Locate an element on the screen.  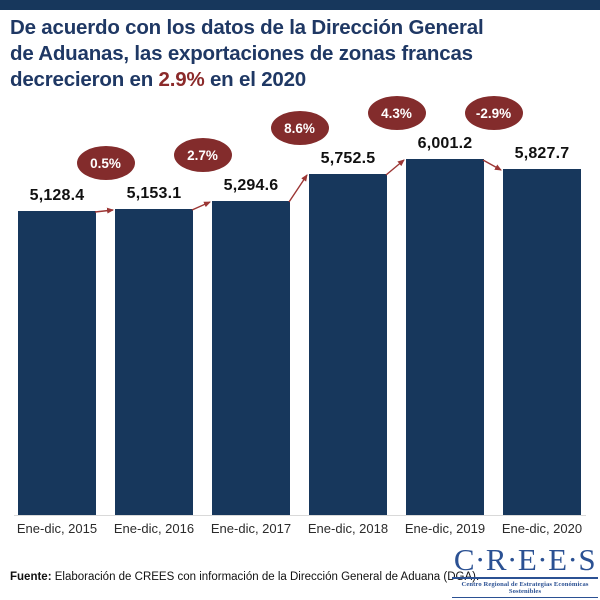
title-highlight: 2.9% is located at coordinates (181, 79).